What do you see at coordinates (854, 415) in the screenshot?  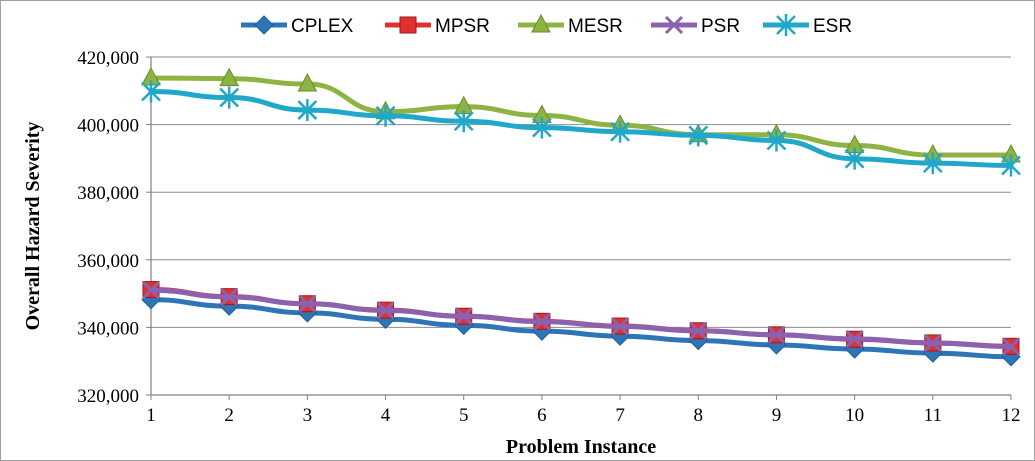 I see `x-tick-label: 10` at bounding box center [854, 415].